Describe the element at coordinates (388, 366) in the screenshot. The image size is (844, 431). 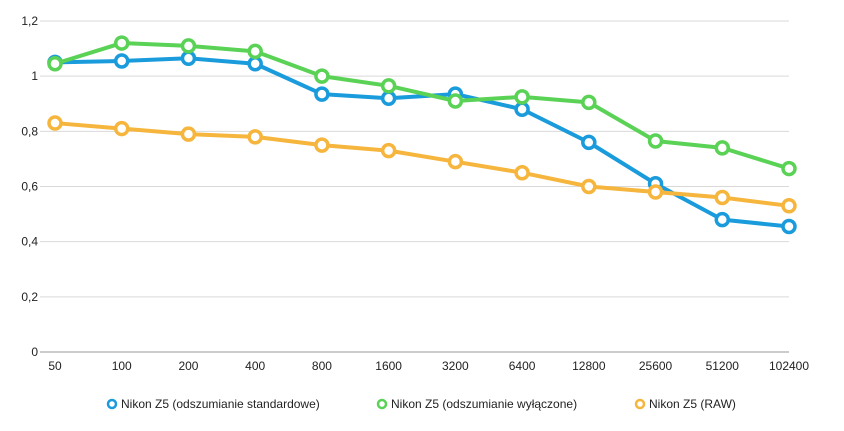
I see `x-tick-label: 1600` at that location.